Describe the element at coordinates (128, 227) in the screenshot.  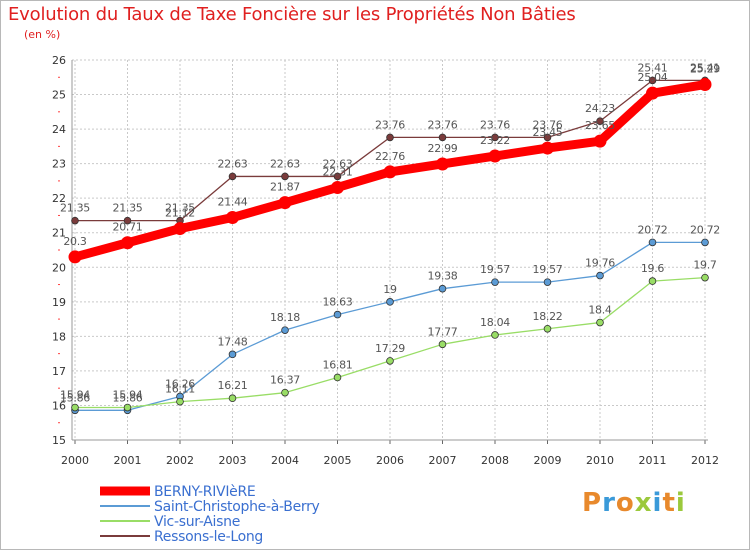
I see `data-label: 20.71` at that location.